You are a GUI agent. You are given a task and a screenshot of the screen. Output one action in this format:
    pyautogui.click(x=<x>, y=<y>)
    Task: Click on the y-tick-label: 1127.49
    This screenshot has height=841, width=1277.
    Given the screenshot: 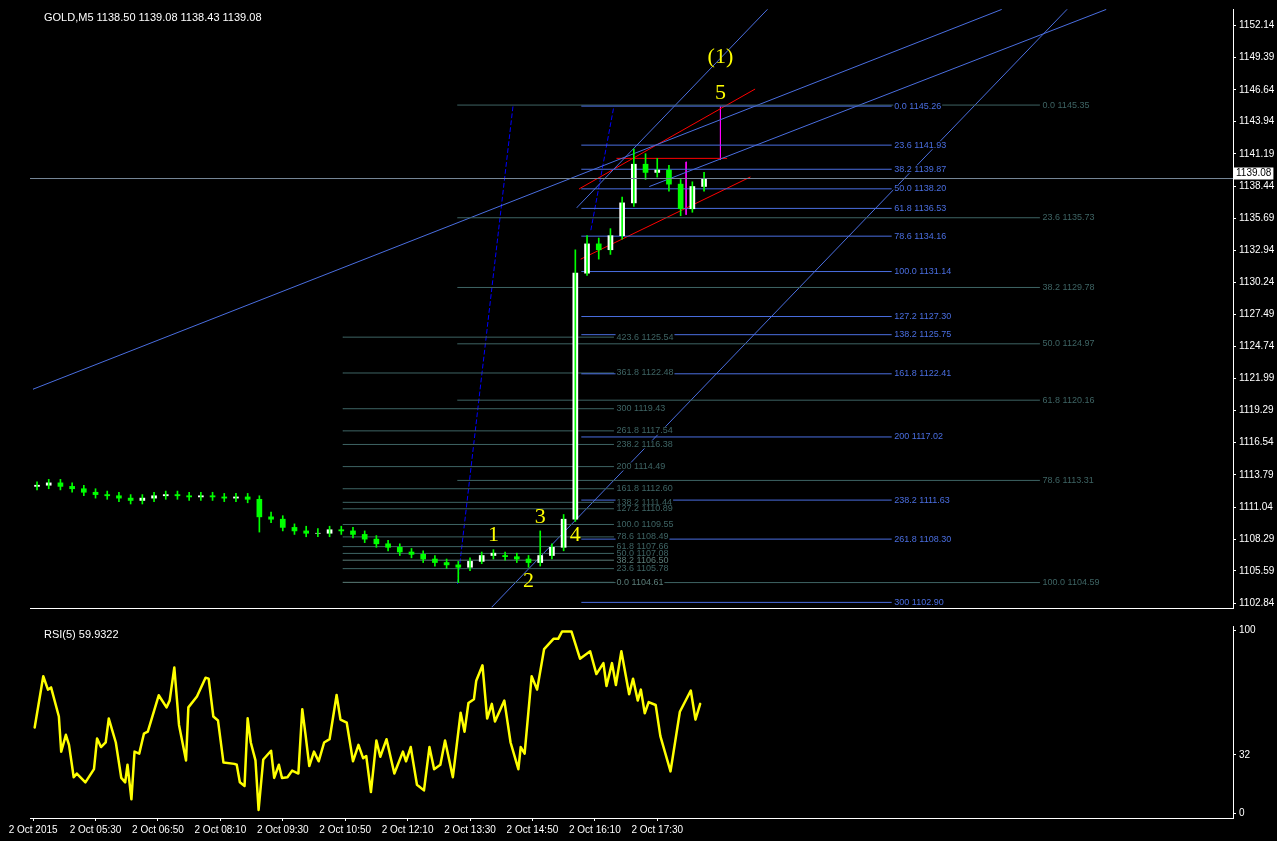 What is the action you would take?
    pyautogui.click(x=1257, y=314)
    